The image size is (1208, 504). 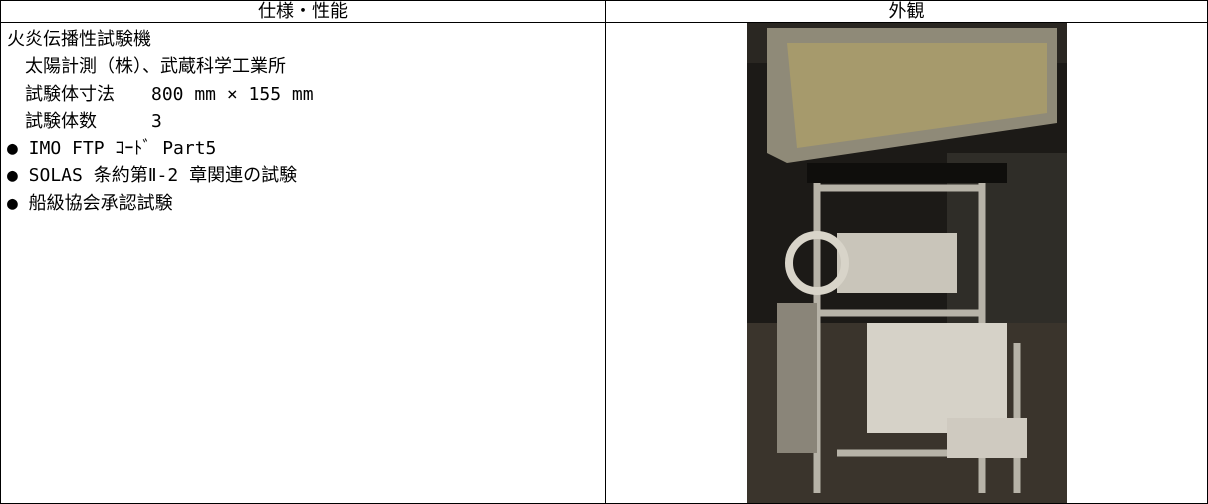 What do you see at coordinates (303, 11) in the screenshot?
I see `header-cell: 仕様・性能` at bounding box center [303, 11].